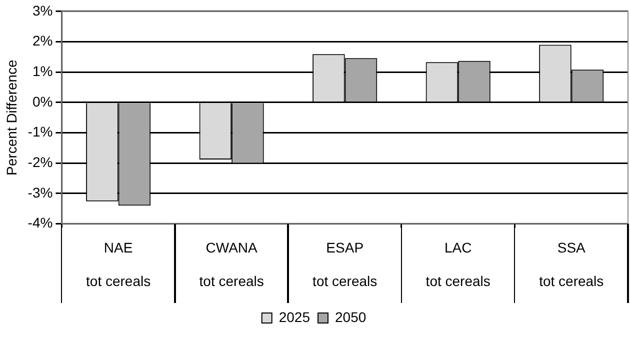 Image resolution: width=630 pixels, height=339 pixels. I want to click on y-tick-label: -3%, so click(40, 192).